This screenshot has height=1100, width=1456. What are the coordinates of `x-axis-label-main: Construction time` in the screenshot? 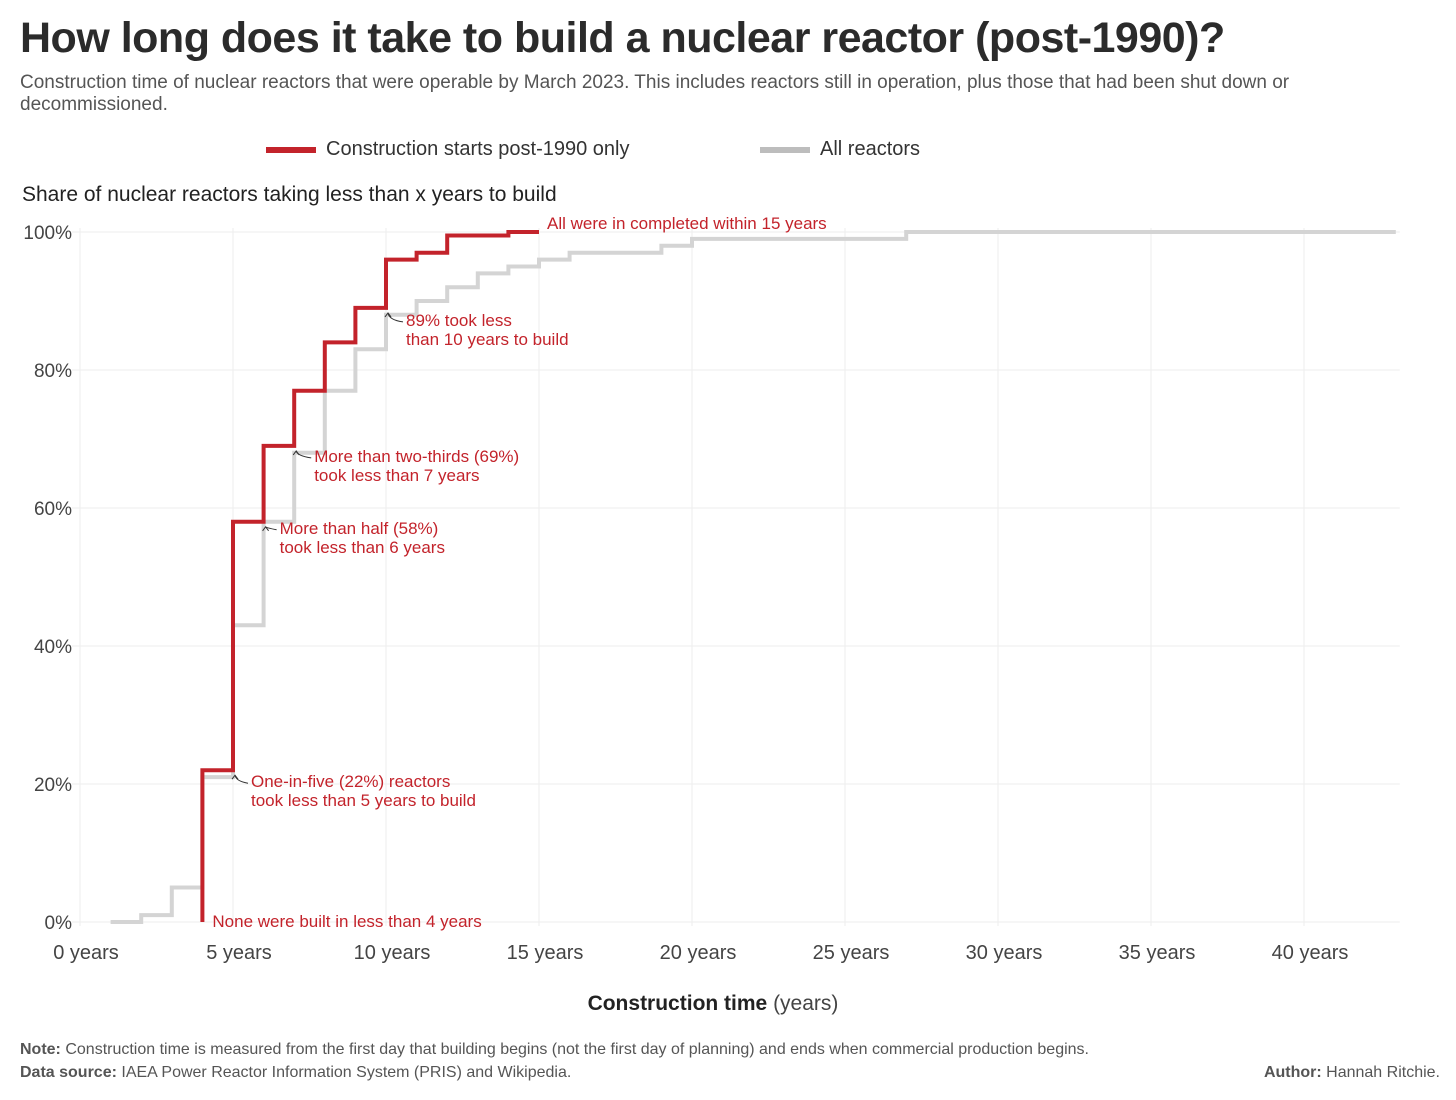 It's located at (678, 1003).